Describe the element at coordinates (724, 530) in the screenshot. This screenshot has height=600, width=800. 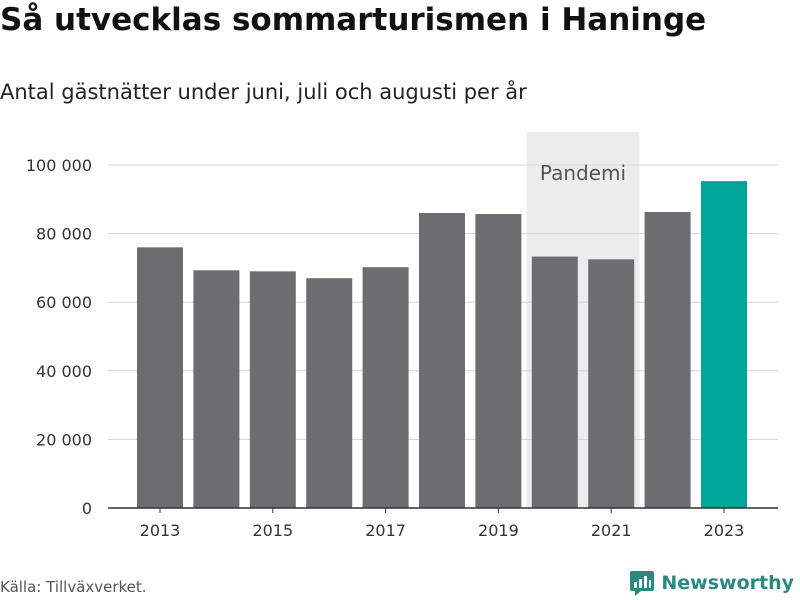
I see `x-tick-label: 2023` at that location.